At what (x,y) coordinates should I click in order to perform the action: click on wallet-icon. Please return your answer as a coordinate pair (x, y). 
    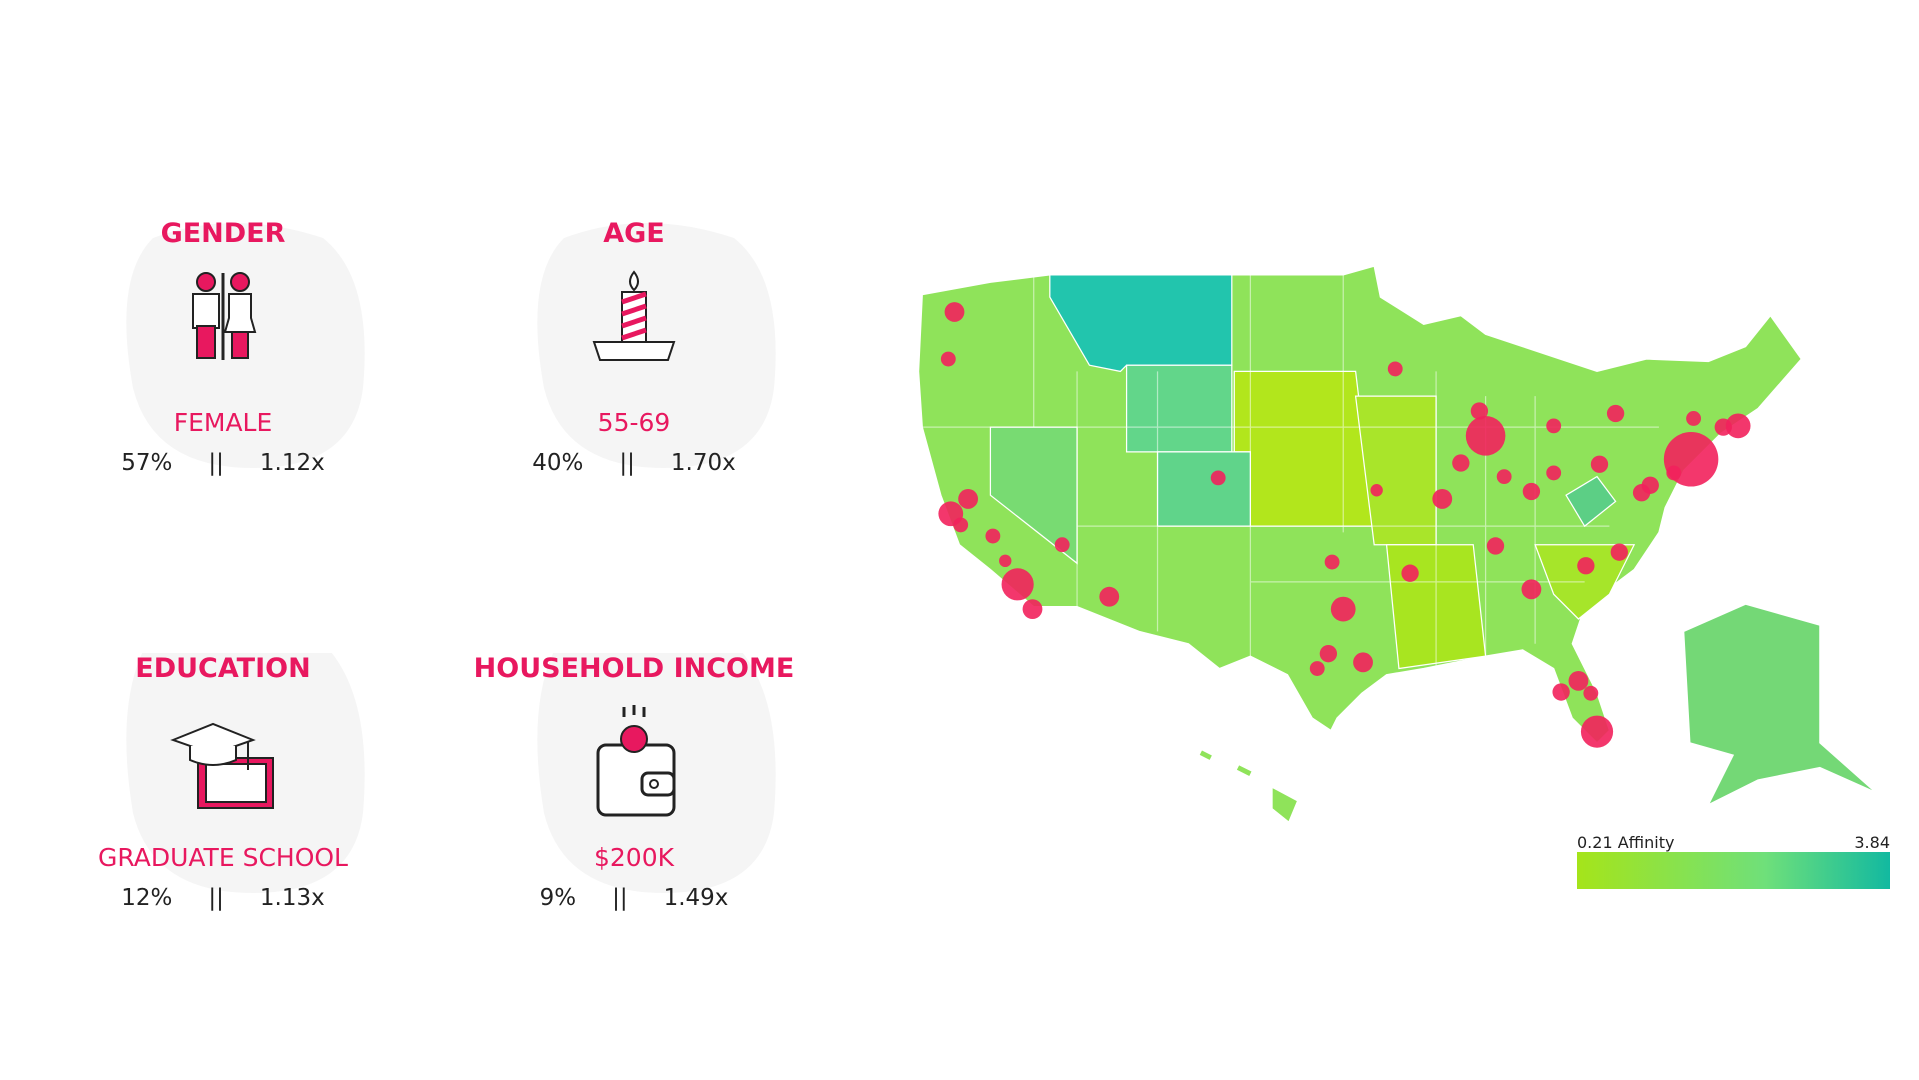
    Looking at the image, I should click on (636, 761).